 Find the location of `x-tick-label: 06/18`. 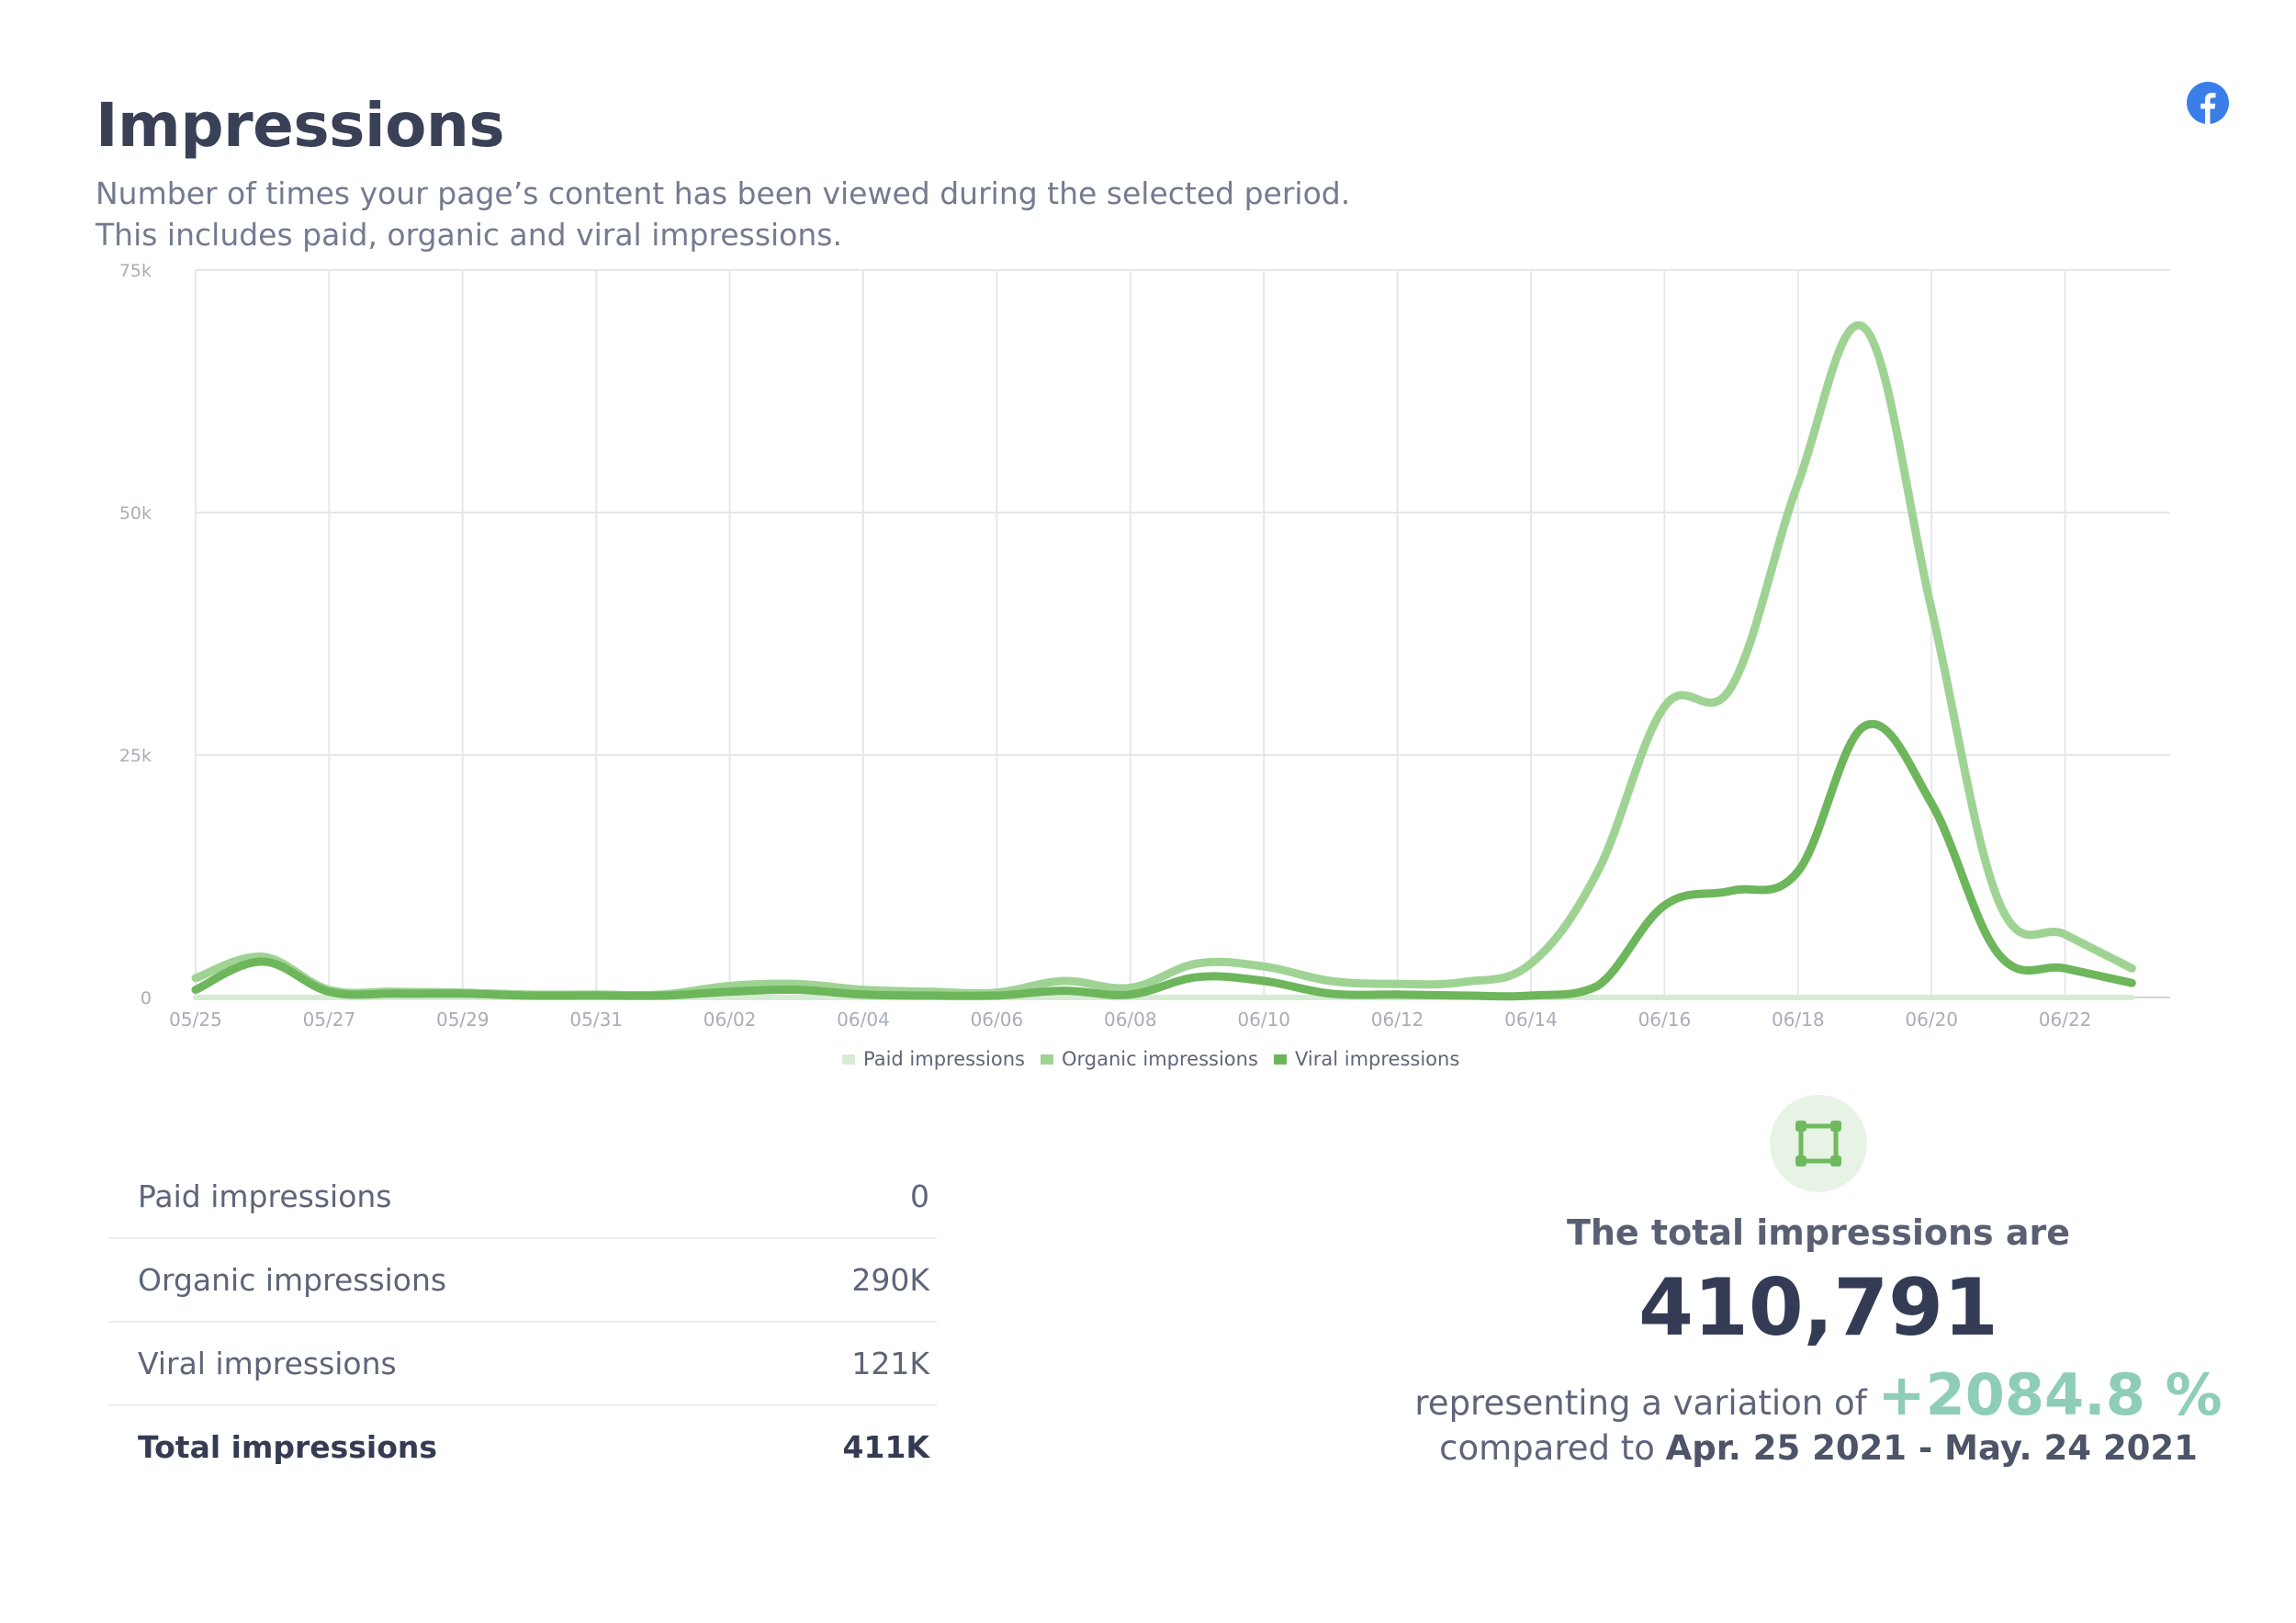

x-tick-label: 06/18 is located at coordinates (1798, 1020).